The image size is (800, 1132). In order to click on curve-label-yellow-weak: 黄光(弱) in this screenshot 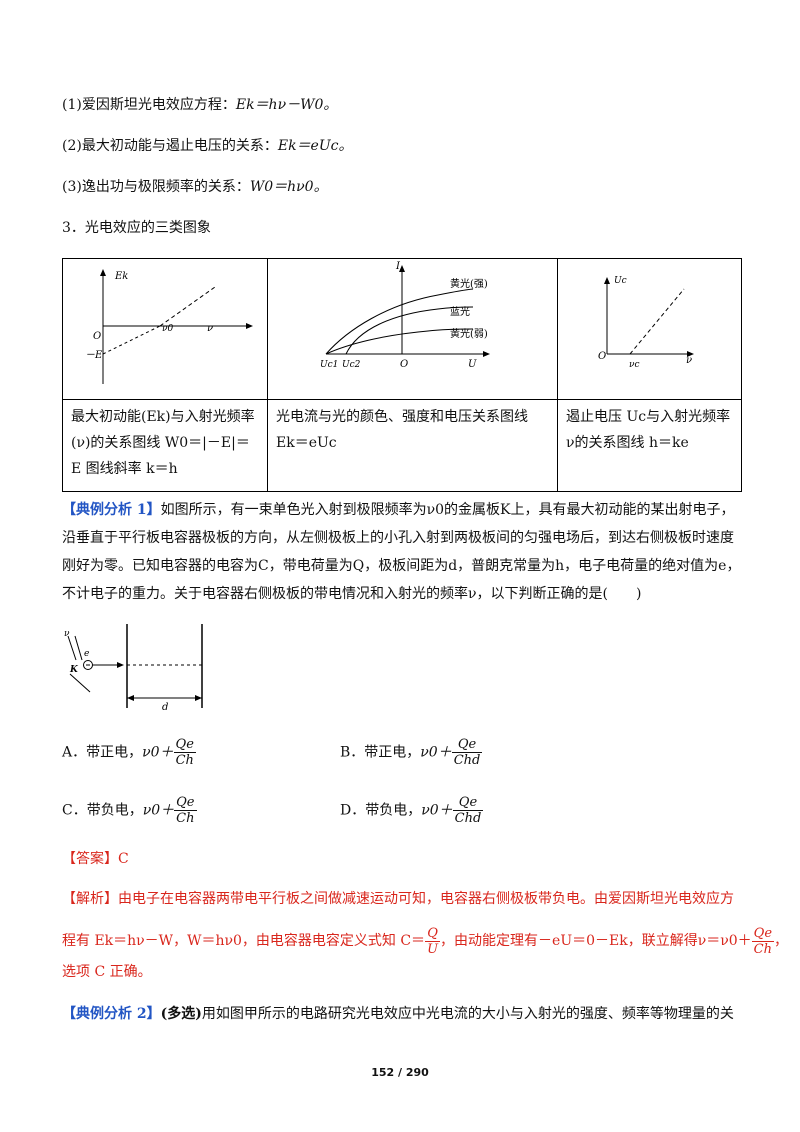, I will do `click(469, 333)`.